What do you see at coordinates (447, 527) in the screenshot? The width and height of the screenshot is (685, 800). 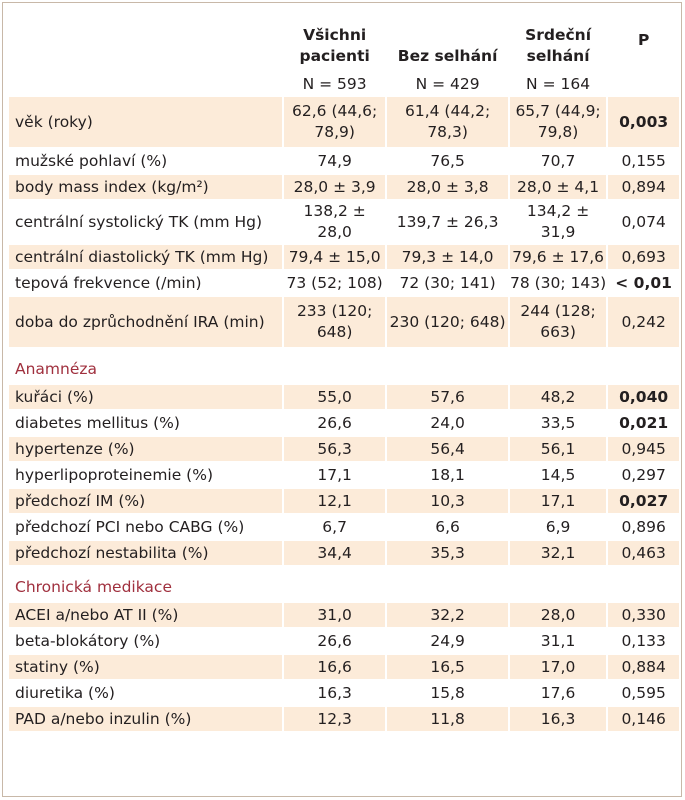 I see `cell-no-failure: 6,6` at bounding box center [447, 527].